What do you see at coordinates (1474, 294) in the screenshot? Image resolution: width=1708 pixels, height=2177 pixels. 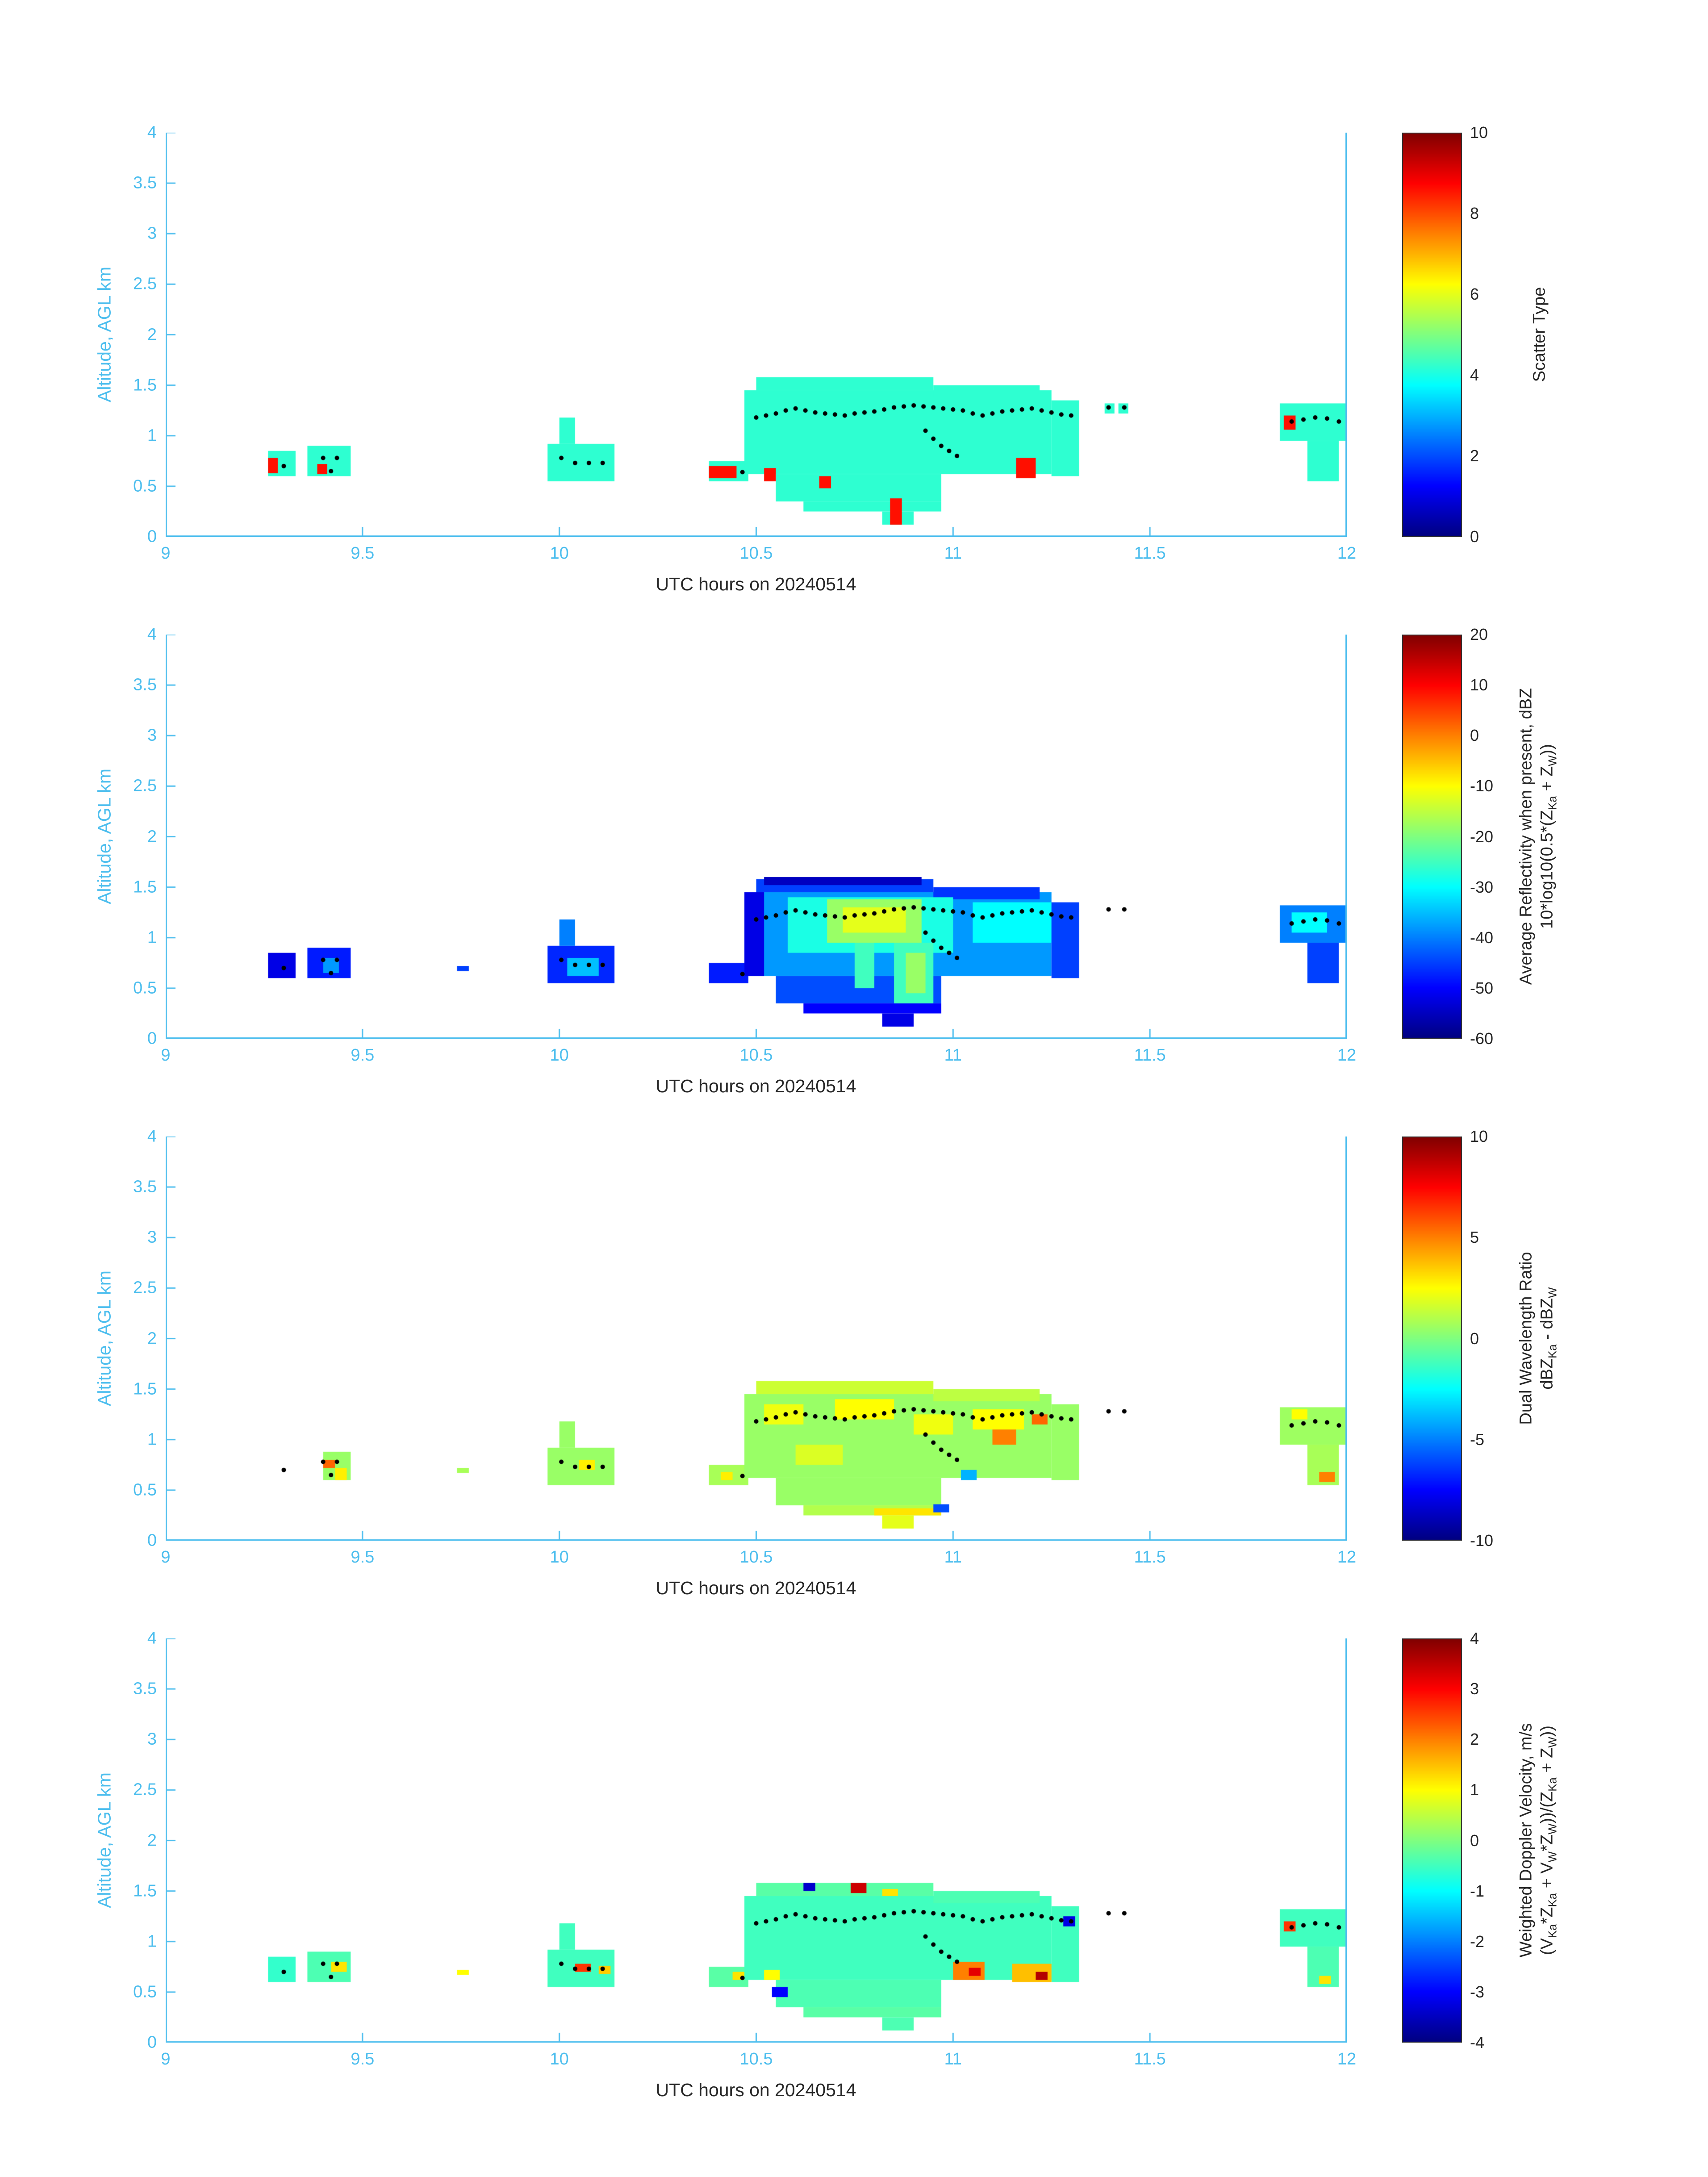 I see `colorbar-tick-label: 6` at bounding box center [1474, 294].